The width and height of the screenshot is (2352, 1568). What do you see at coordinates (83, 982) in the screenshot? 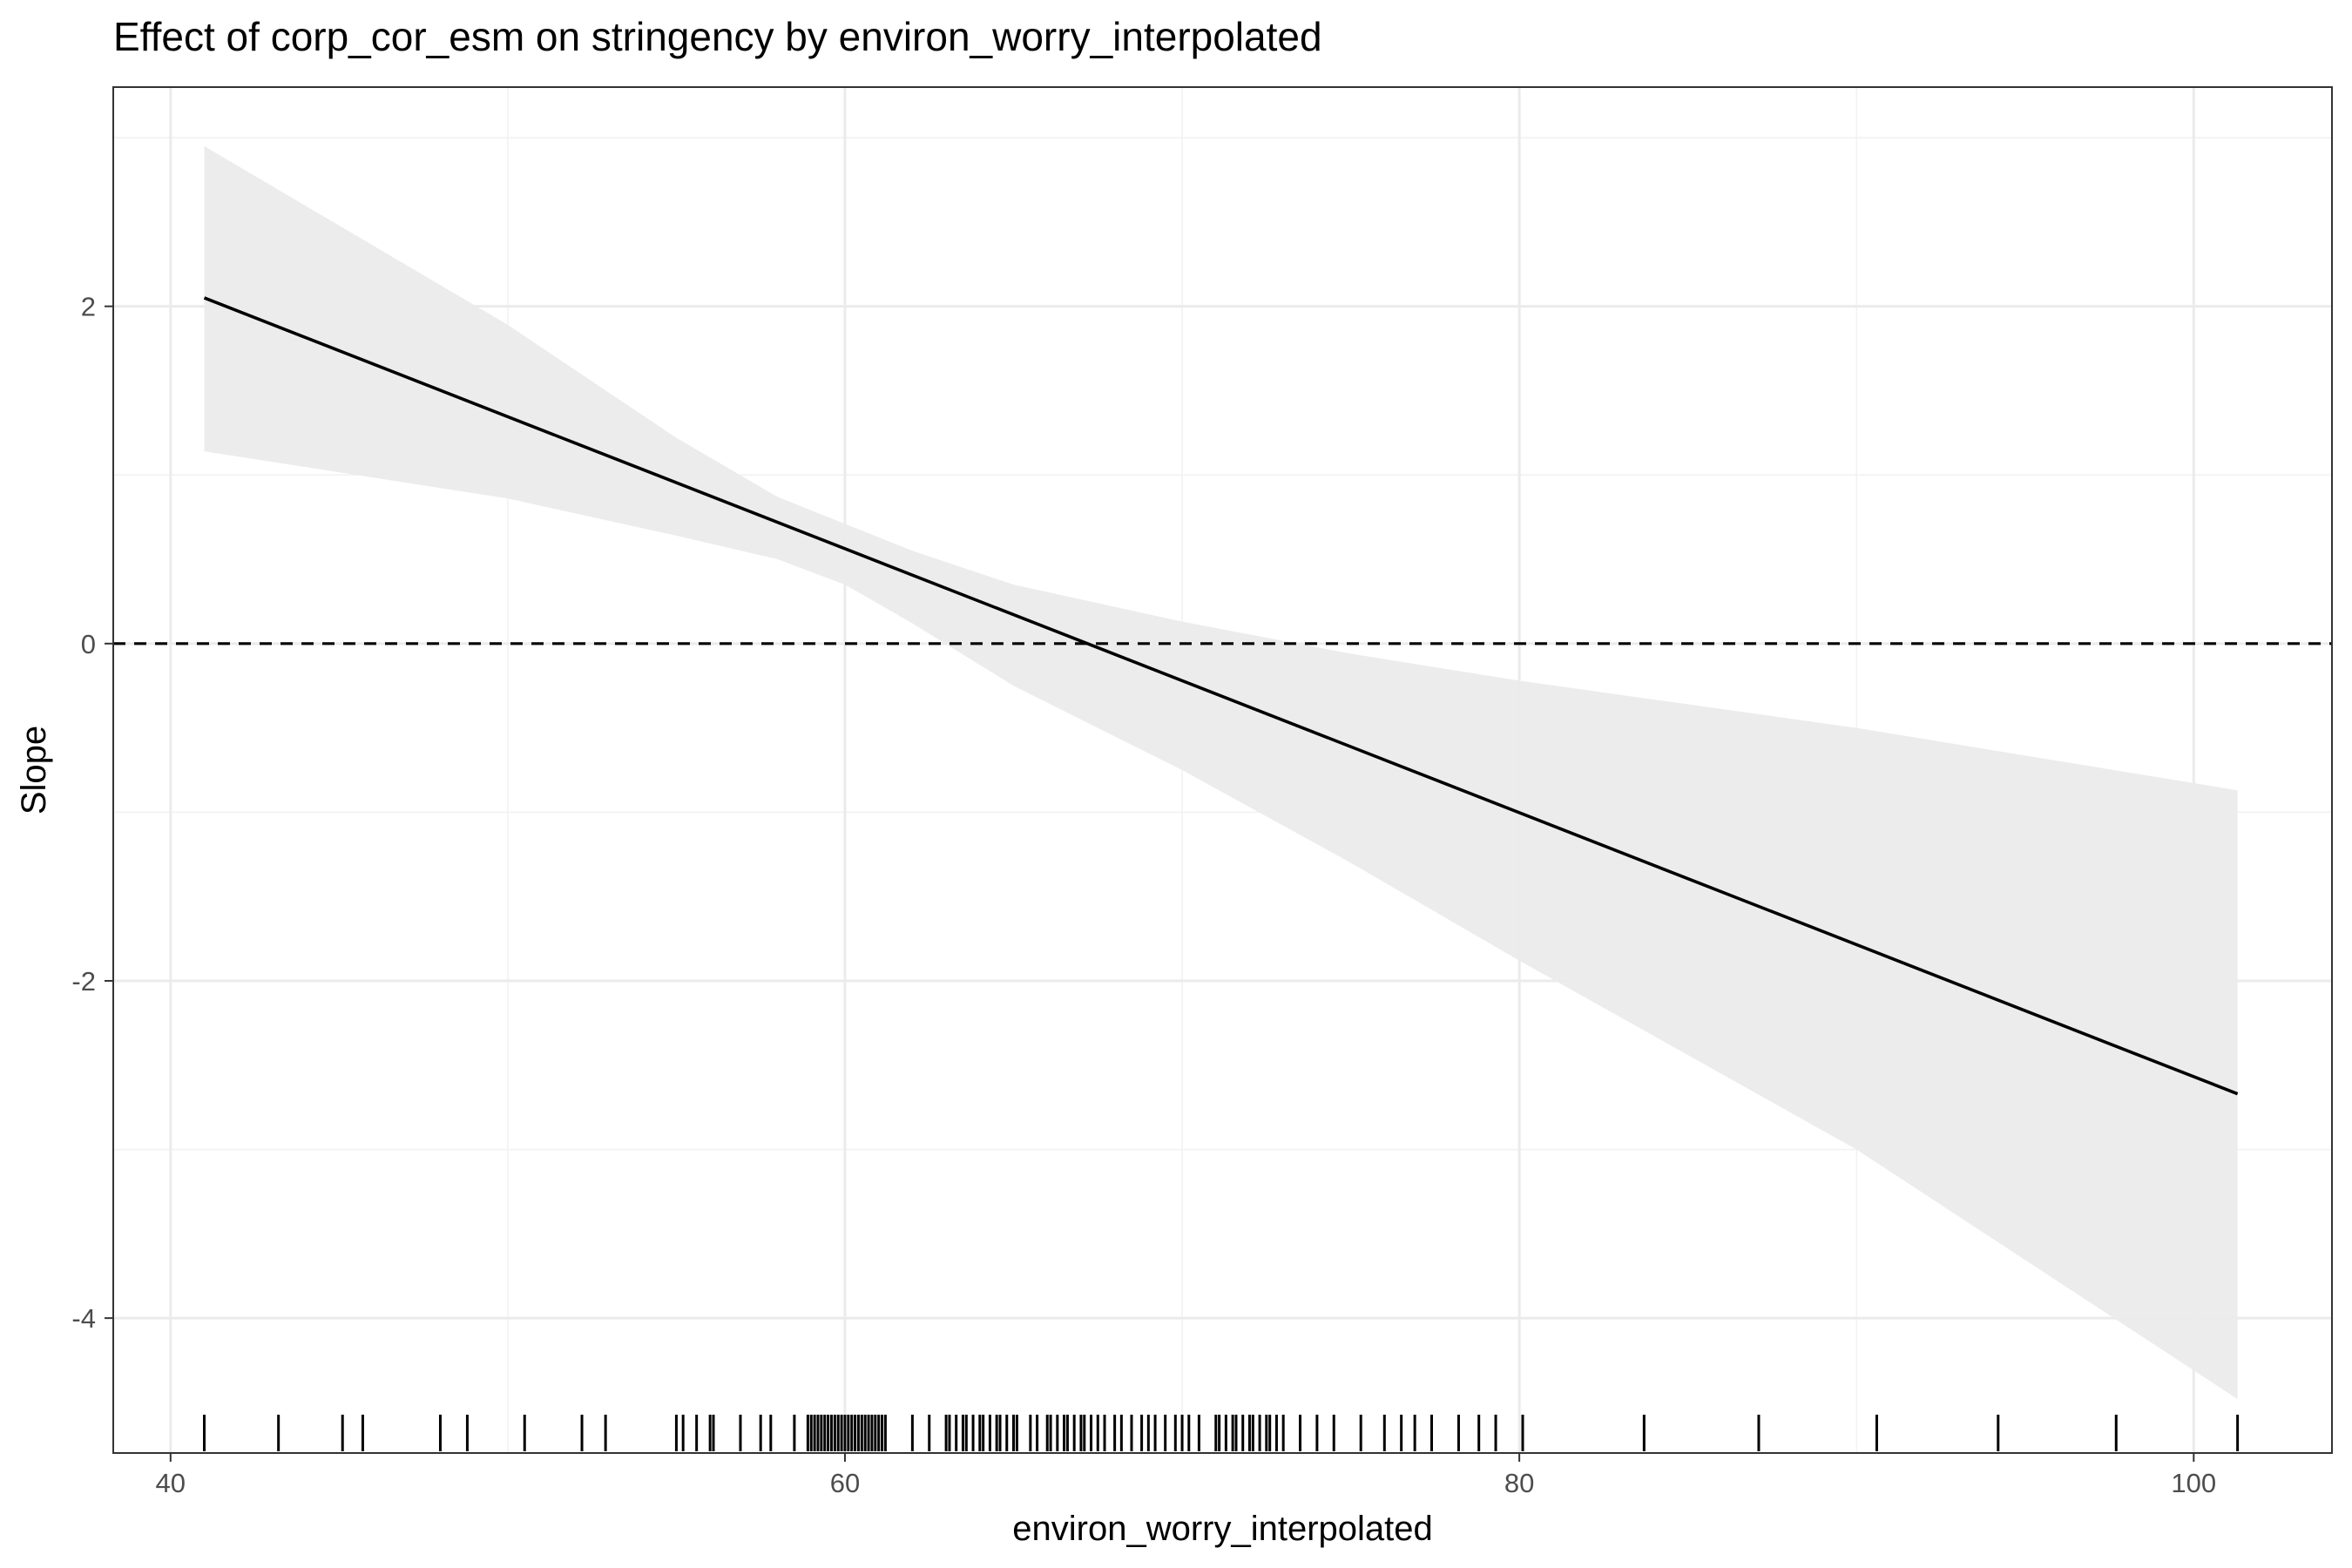
I see `y-tick-label: -2` at bounding box center [83, 982].